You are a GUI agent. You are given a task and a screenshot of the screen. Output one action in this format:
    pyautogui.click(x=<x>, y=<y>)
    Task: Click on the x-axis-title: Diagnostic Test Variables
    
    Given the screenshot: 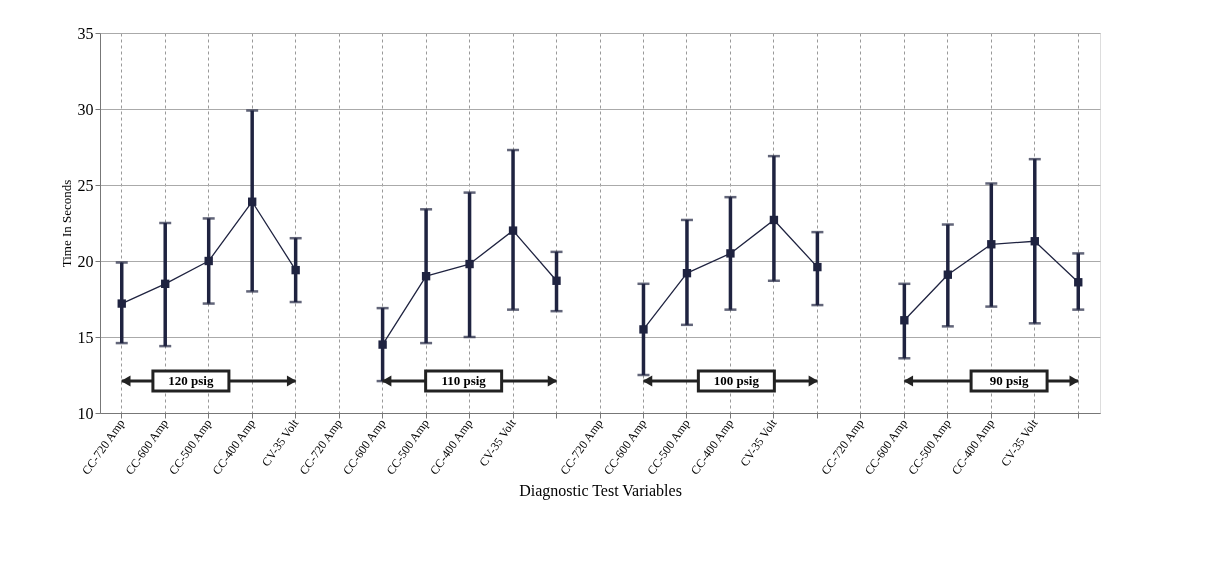 What is the action you would take?
    pyautogui.click(x=600, y=491)
    